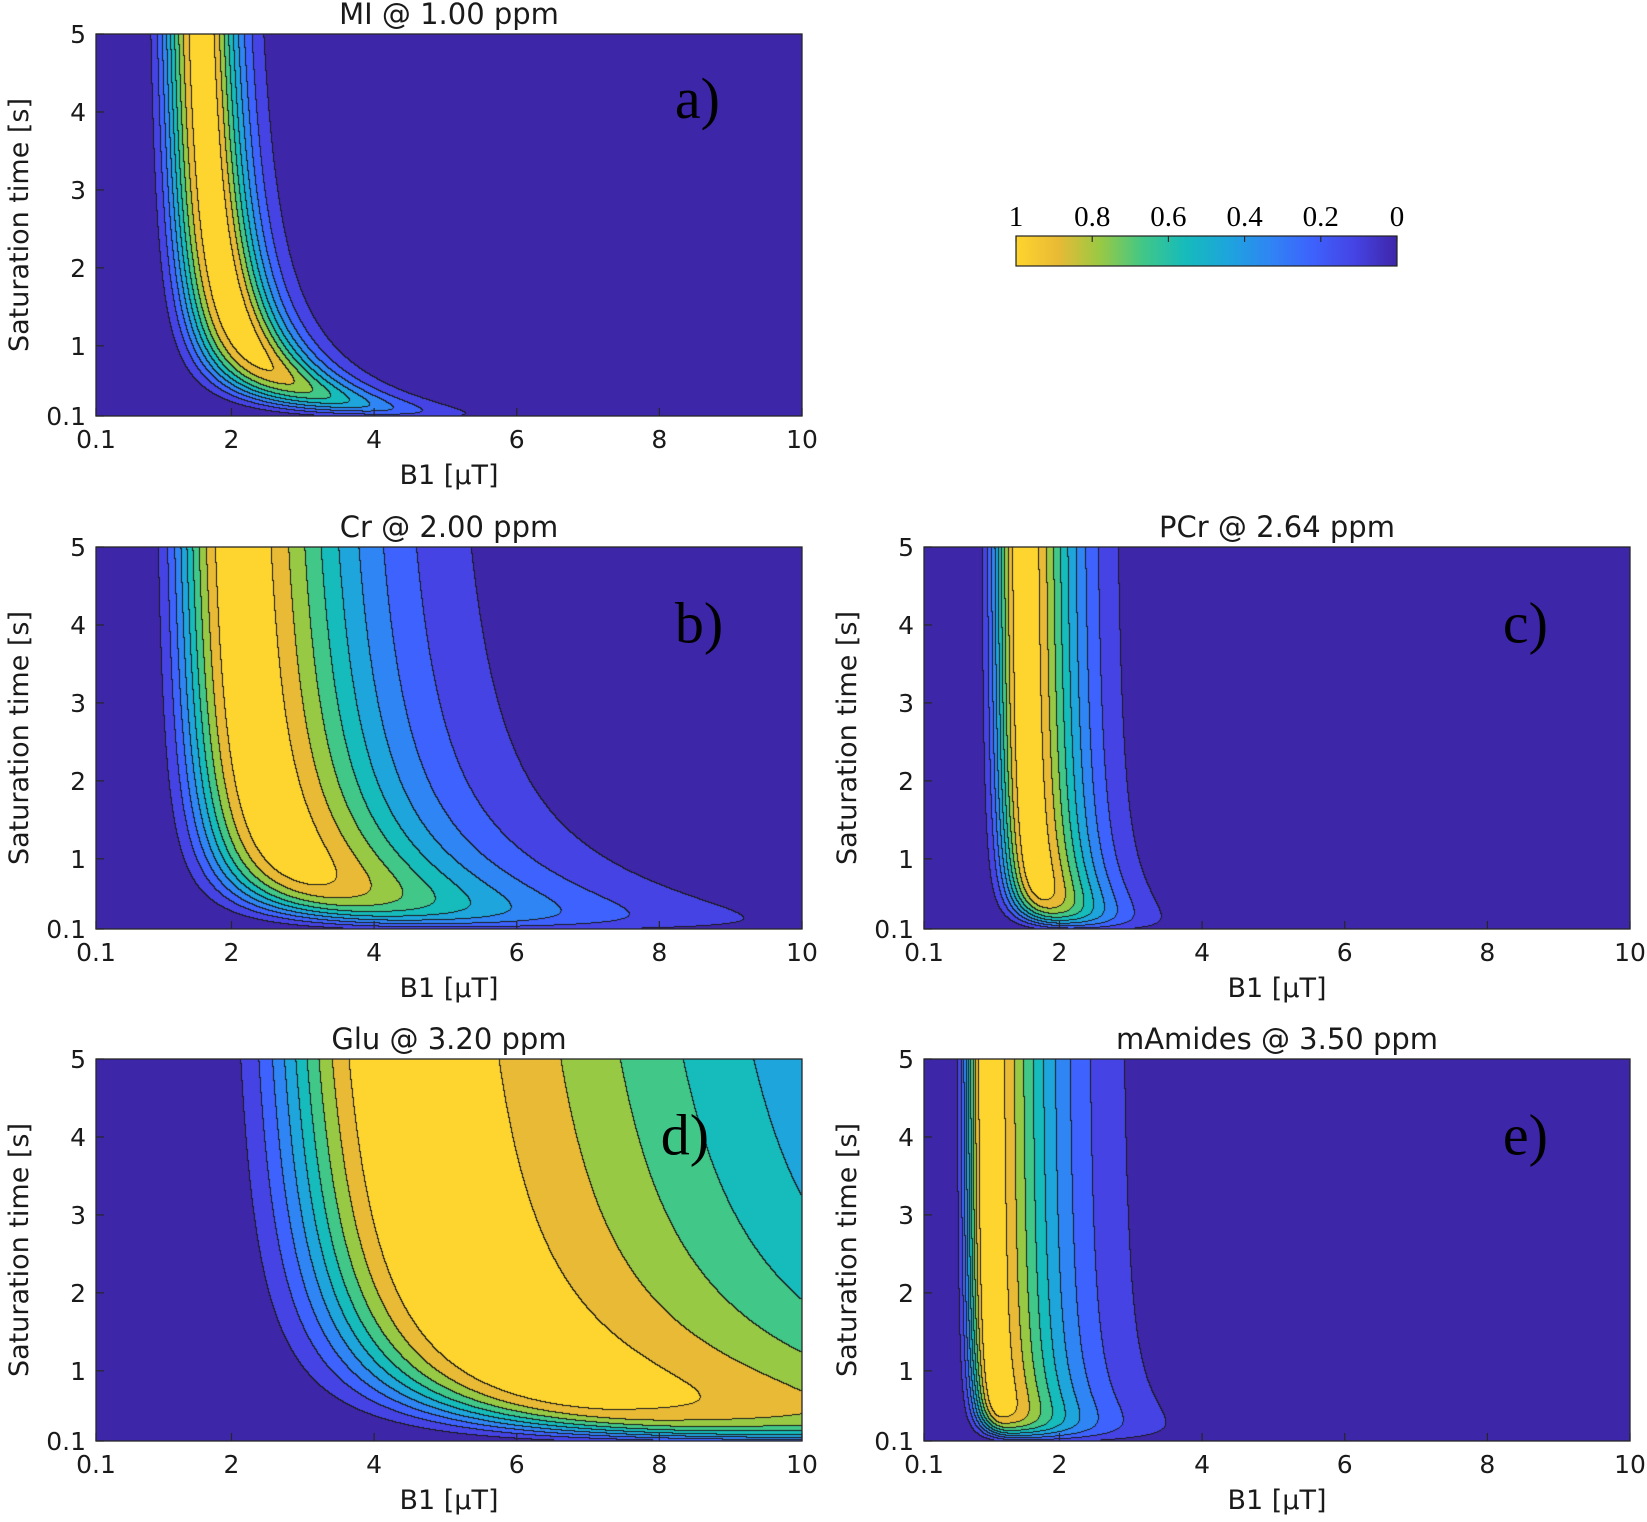  What do you see at coordinates (1321, 217) in the screenshot?
I see `colorbar-tick-label: 0.2` at bounding box center [1321, 217].